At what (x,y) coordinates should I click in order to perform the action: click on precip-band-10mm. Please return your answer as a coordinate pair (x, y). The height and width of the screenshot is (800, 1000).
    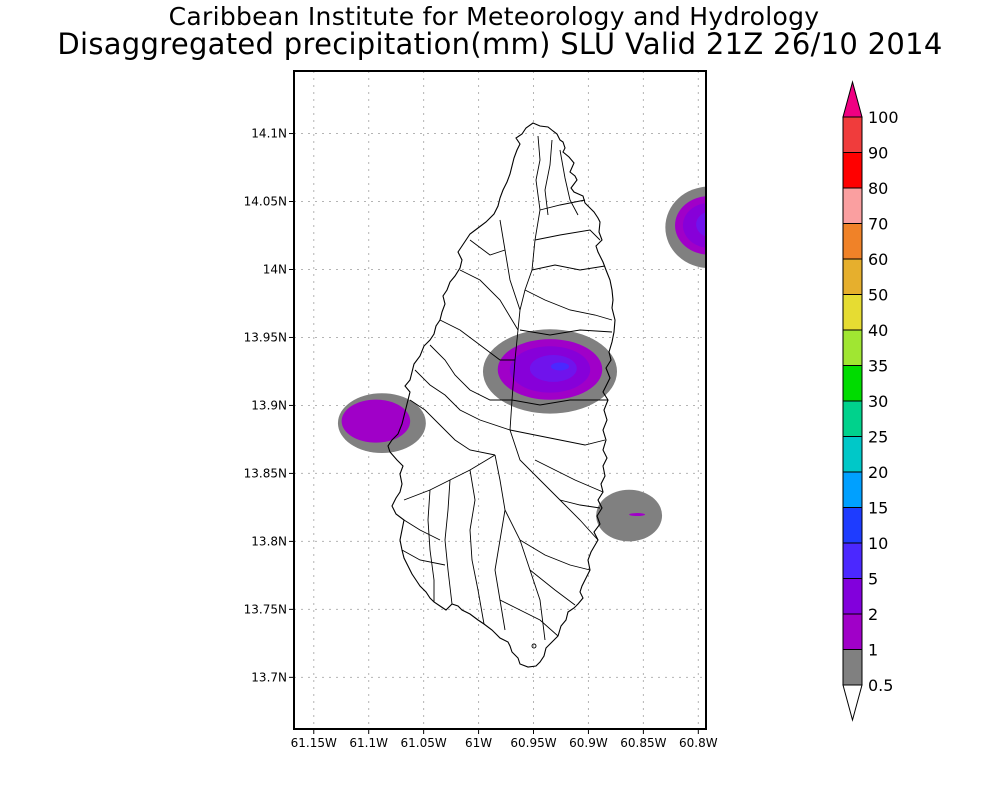
    Looking at the image, I should click on (559, 366).